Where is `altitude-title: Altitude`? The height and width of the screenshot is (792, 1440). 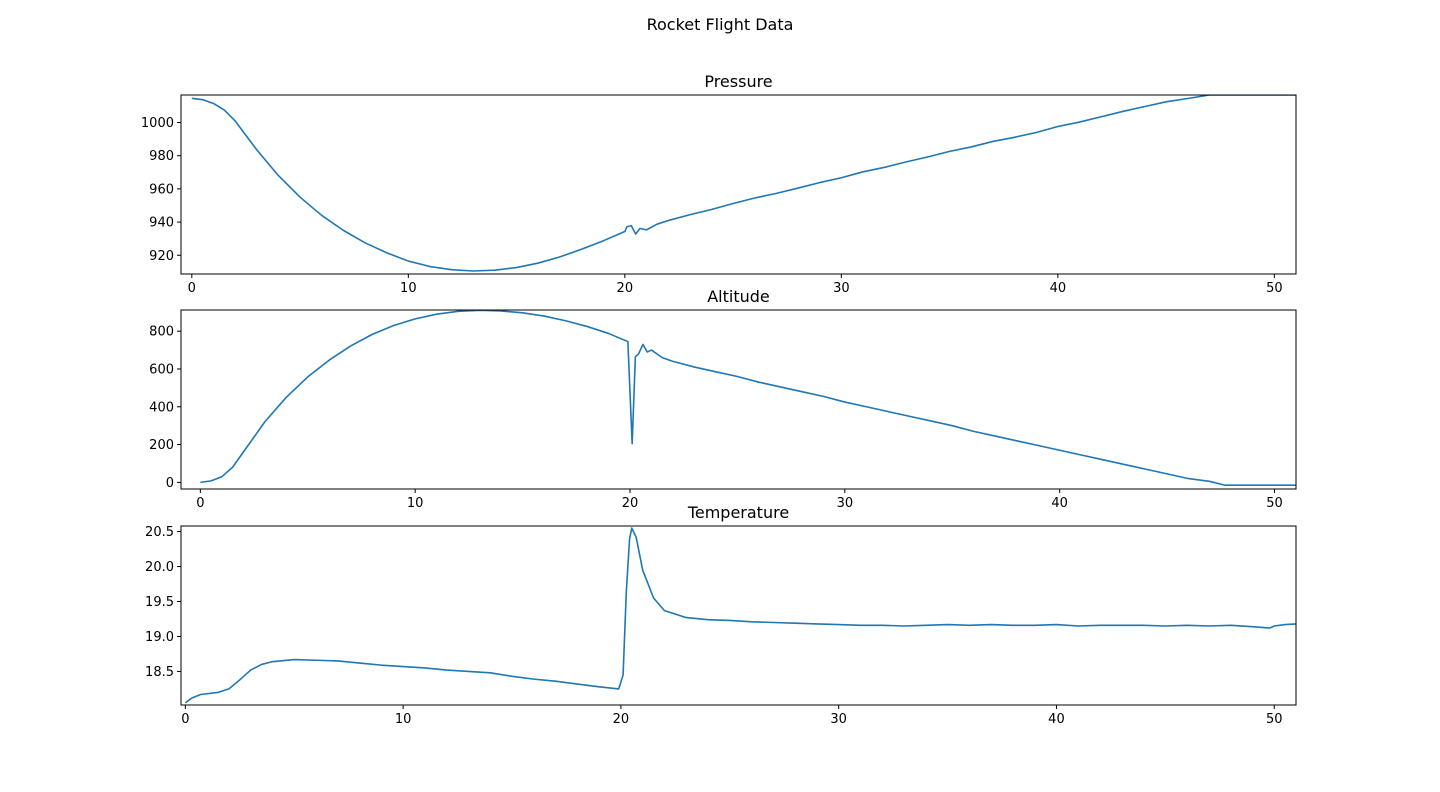 altitude-title: Altitude is located at coordinates (738, 296).